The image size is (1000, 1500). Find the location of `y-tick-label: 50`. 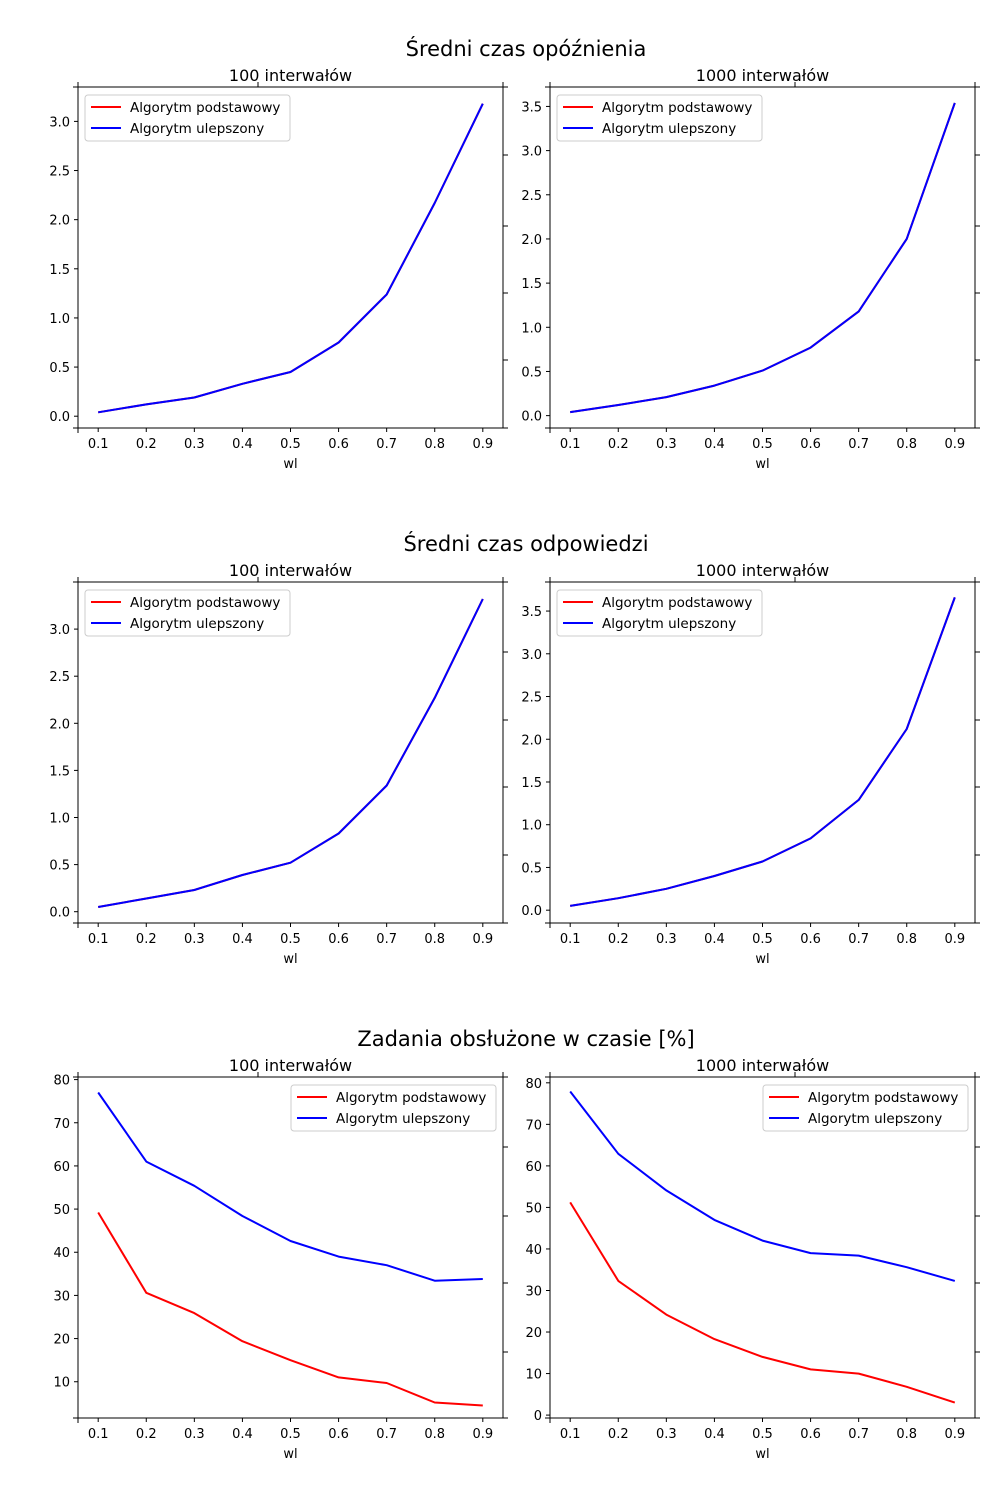

y-tick-label: 50 is located at coordinates (533, 1208).